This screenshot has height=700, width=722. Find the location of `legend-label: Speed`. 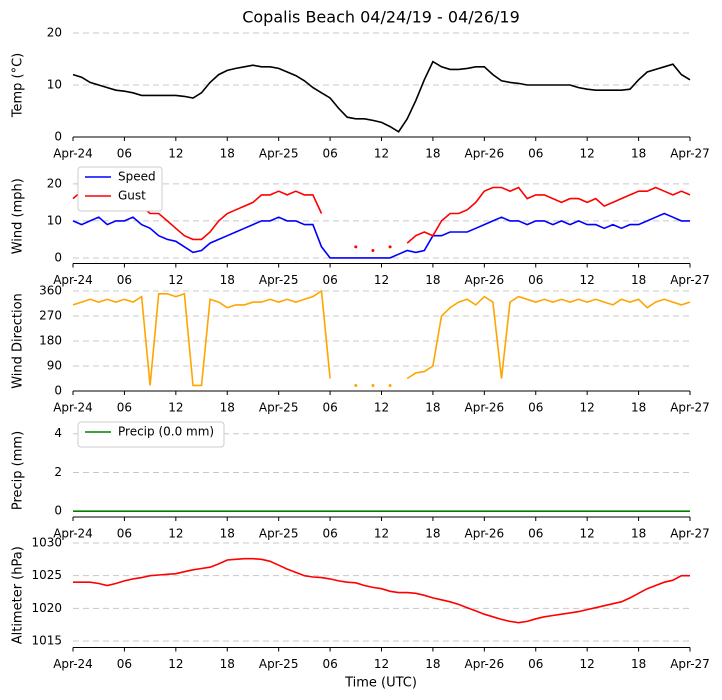

legend-label: Speed is located at coordinates (137, 177).